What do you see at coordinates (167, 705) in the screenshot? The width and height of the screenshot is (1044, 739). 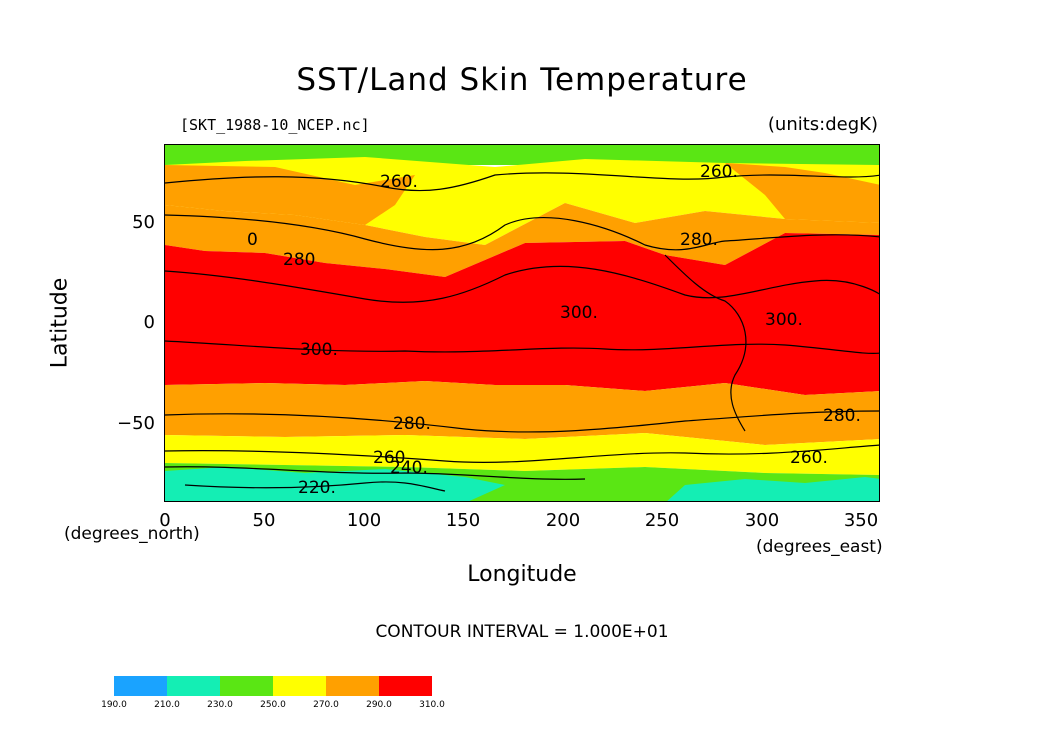 I see `colorbar-label: 210.0` at bounding box center [167, 705].